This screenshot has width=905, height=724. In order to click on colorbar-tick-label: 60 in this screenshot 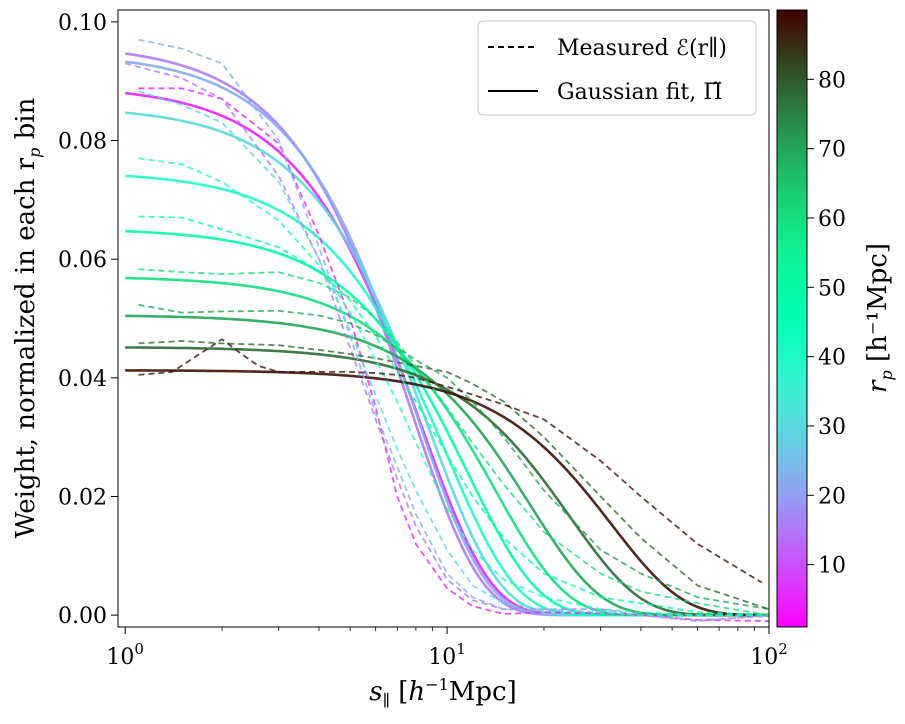, I will do `click(832, 219)`.